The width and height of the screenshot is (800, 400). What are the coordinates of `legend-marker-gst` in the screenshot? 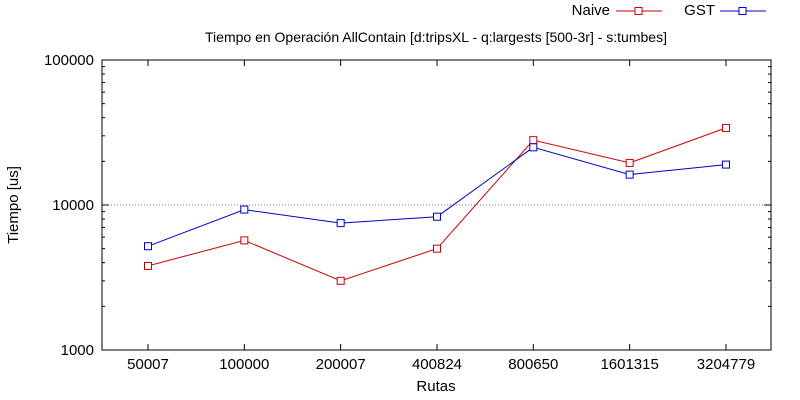 It's located at (742, 11).